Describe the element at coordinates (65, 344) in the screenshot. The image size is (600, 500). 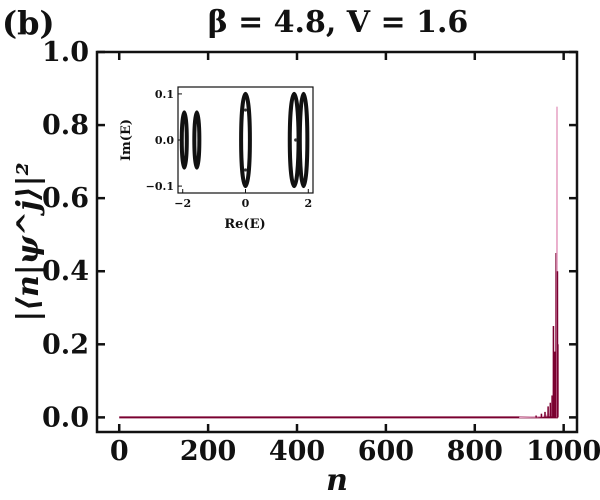
I see `y-tick-label: 0.2` at that location.